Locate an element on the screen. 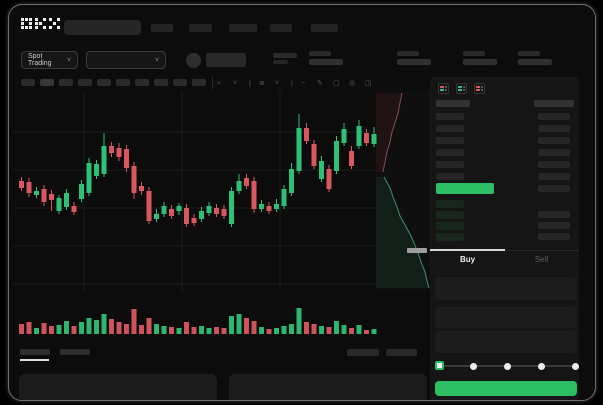  line-tool-icon: ~ is located at coordinates (303, 83).